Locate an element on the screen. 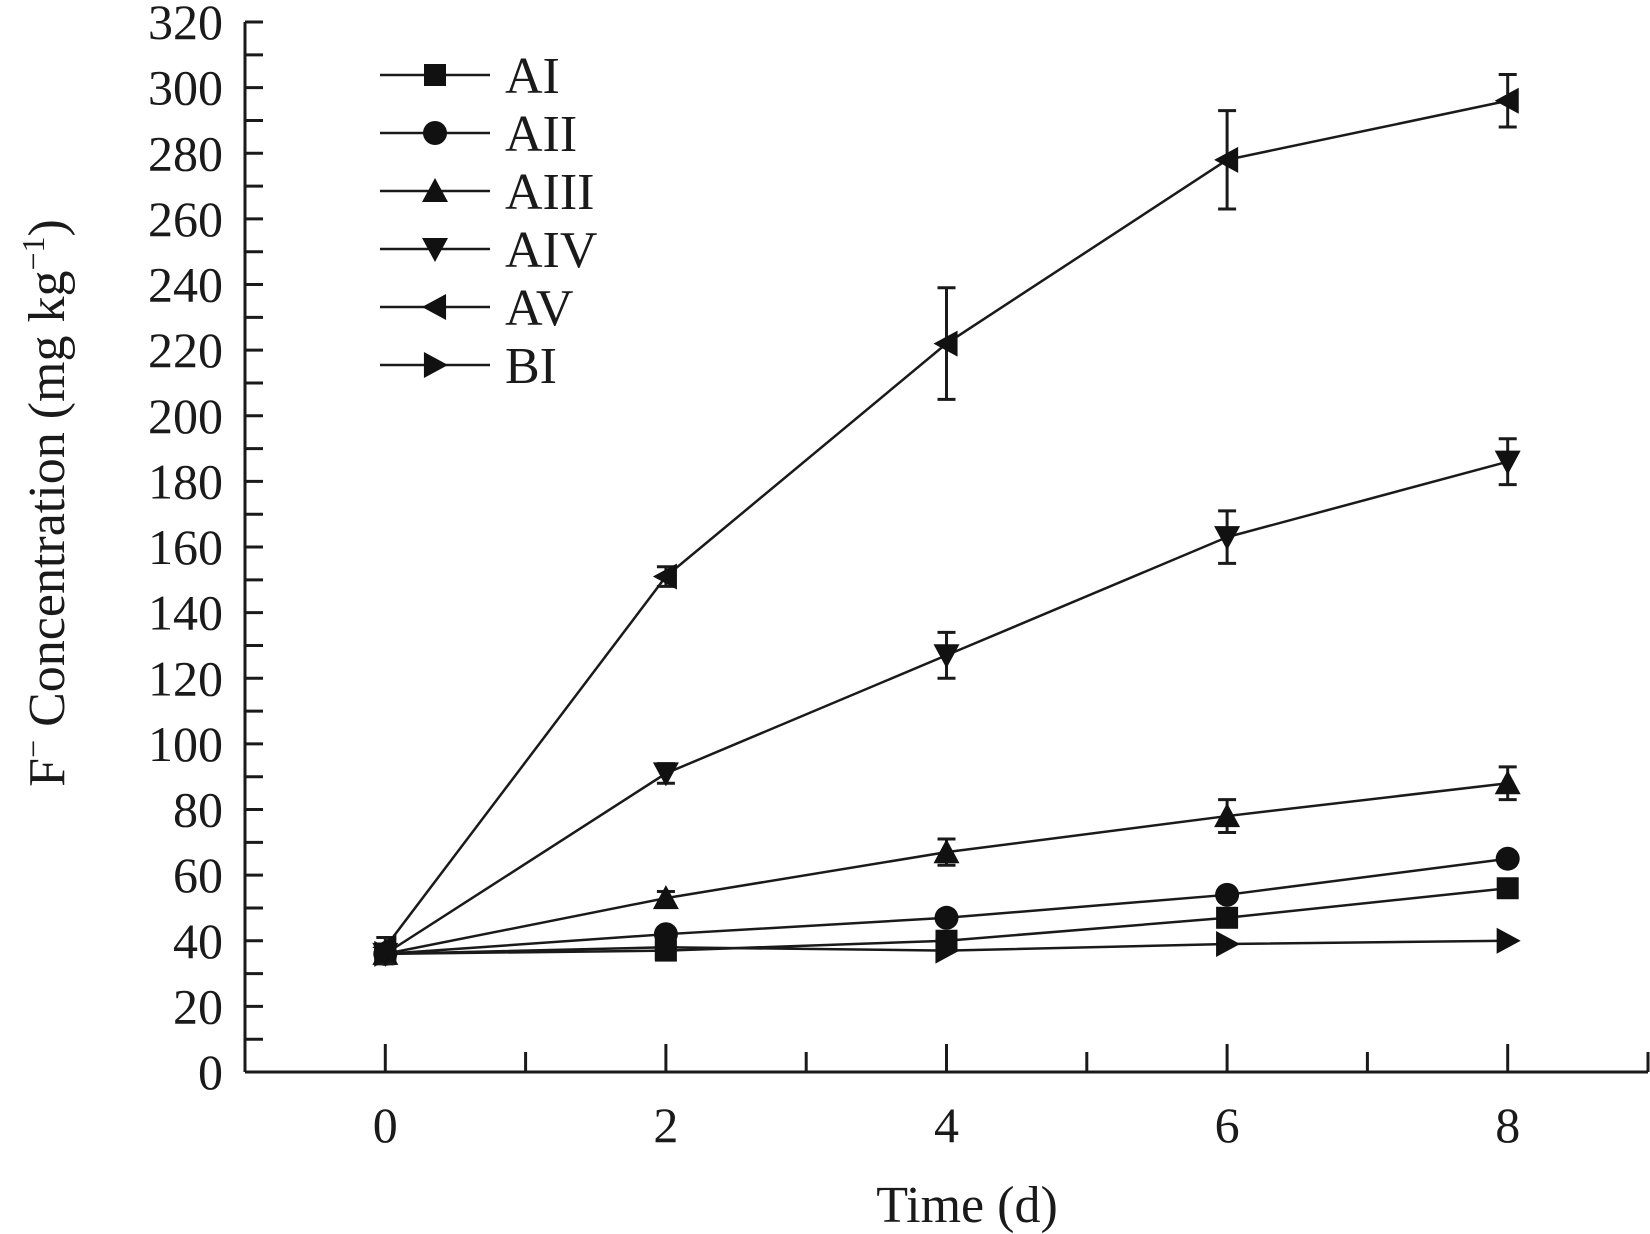 Image resolution: width=1650 pixels, height=1234 pixels. x-tick-label: 8 is located at coordinates (1507, 1125).